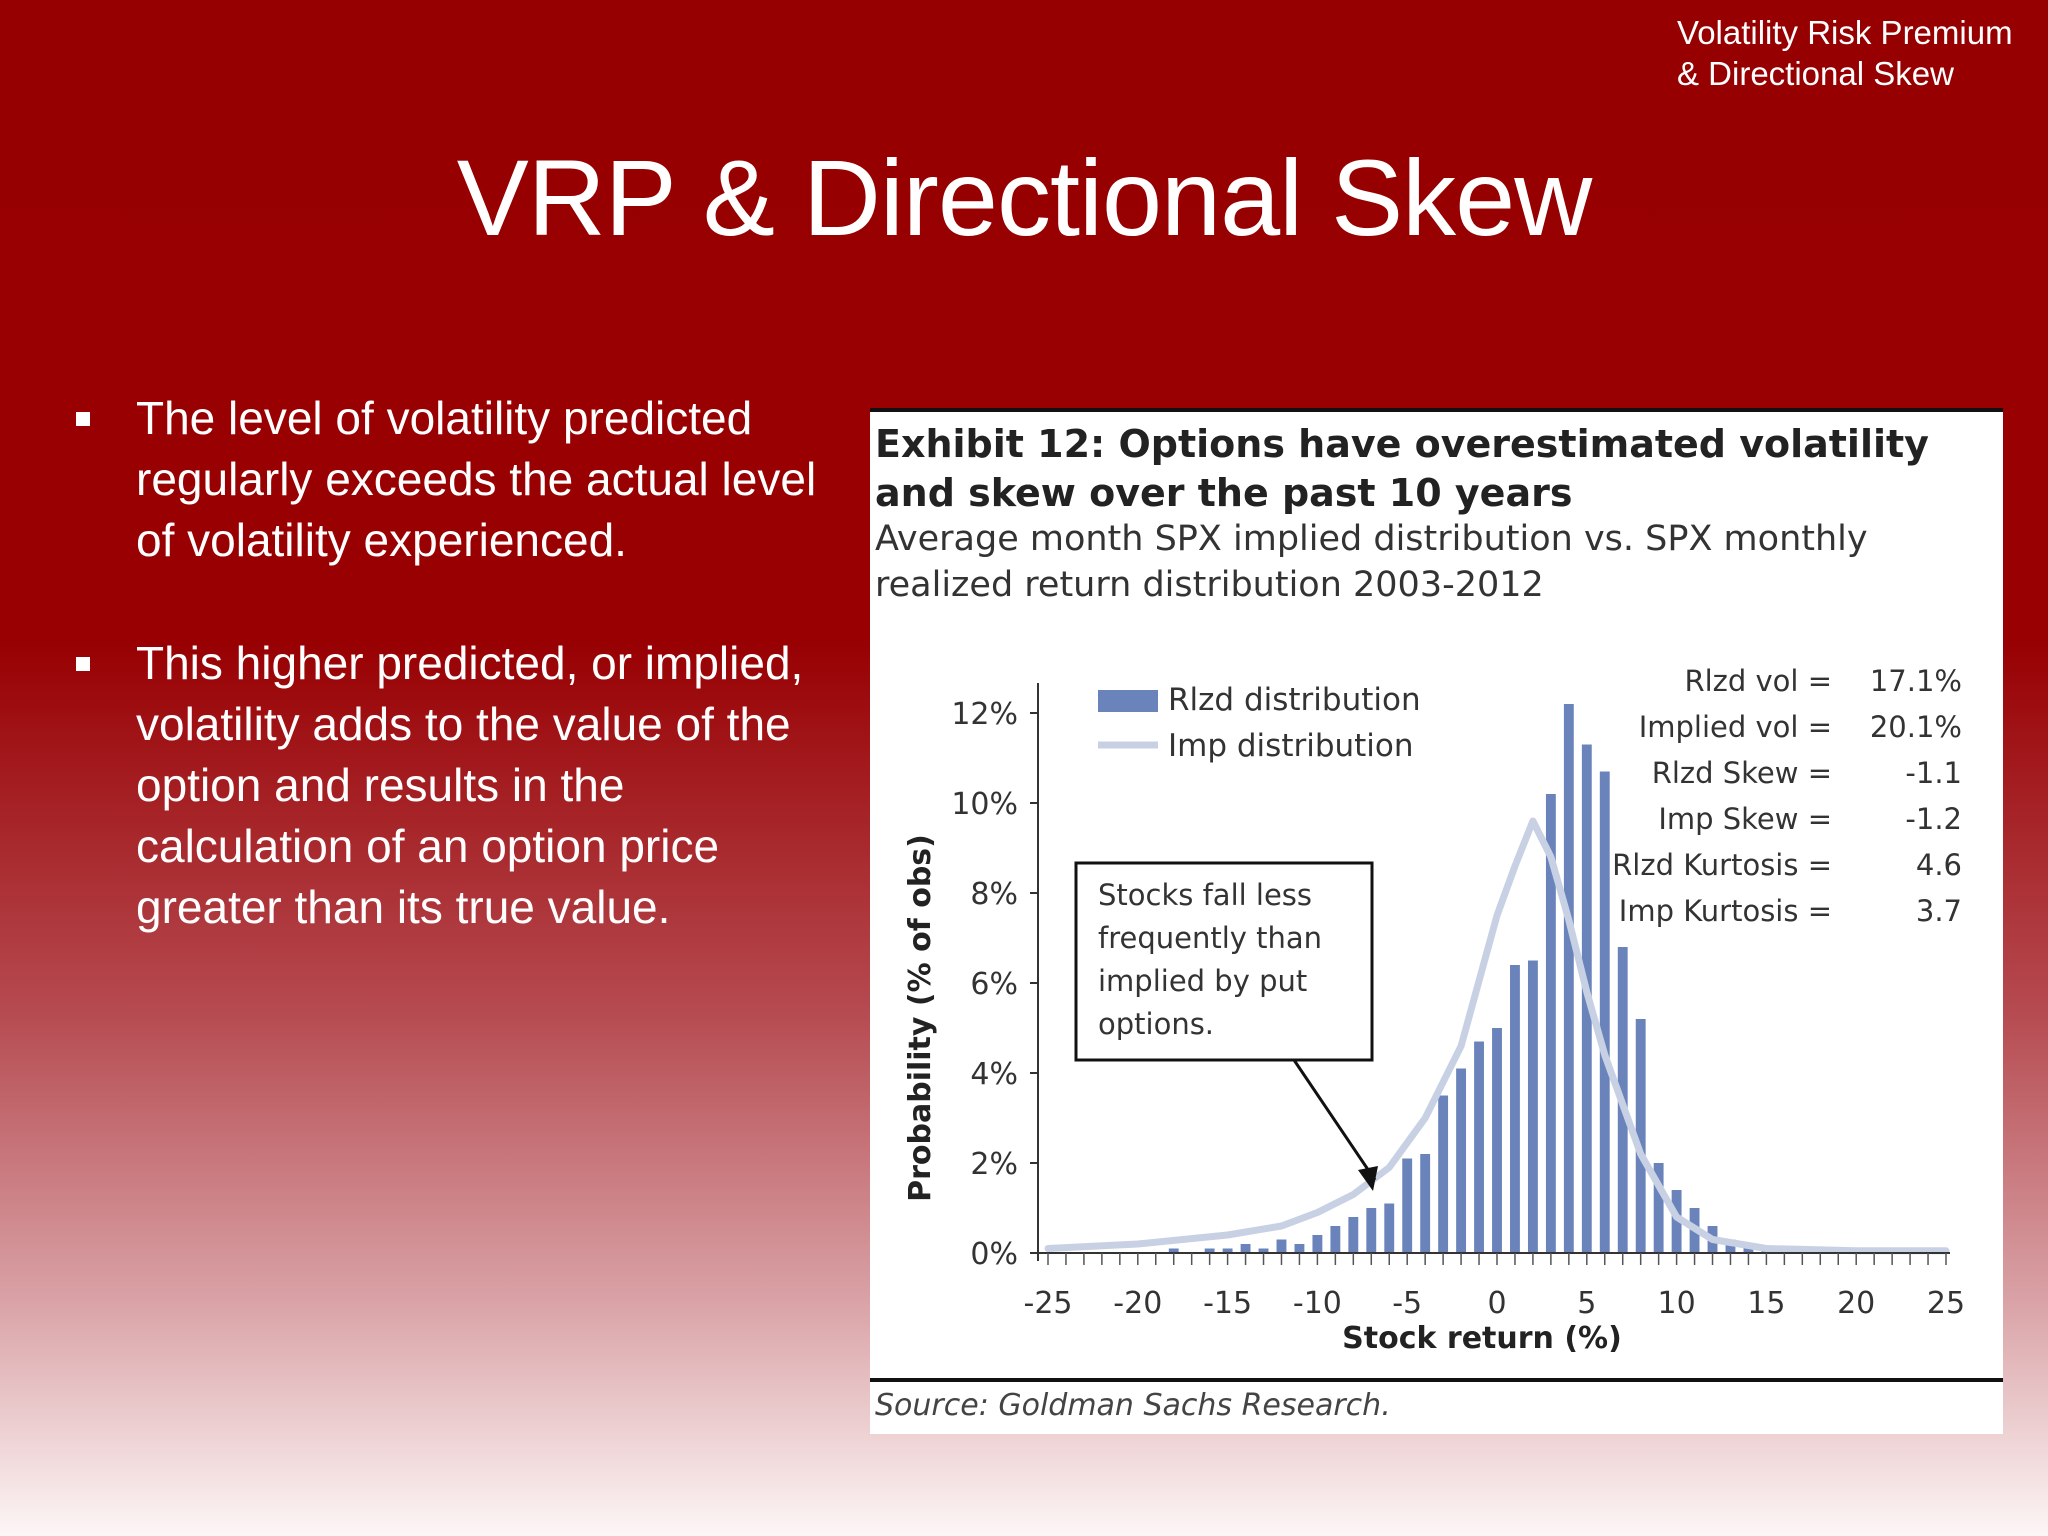 Image resolution: width=2048 pixels, height=1536 pixels. I want to click on chart-legend: Rlzd distribution Imp distribution, so click(1259, 723).